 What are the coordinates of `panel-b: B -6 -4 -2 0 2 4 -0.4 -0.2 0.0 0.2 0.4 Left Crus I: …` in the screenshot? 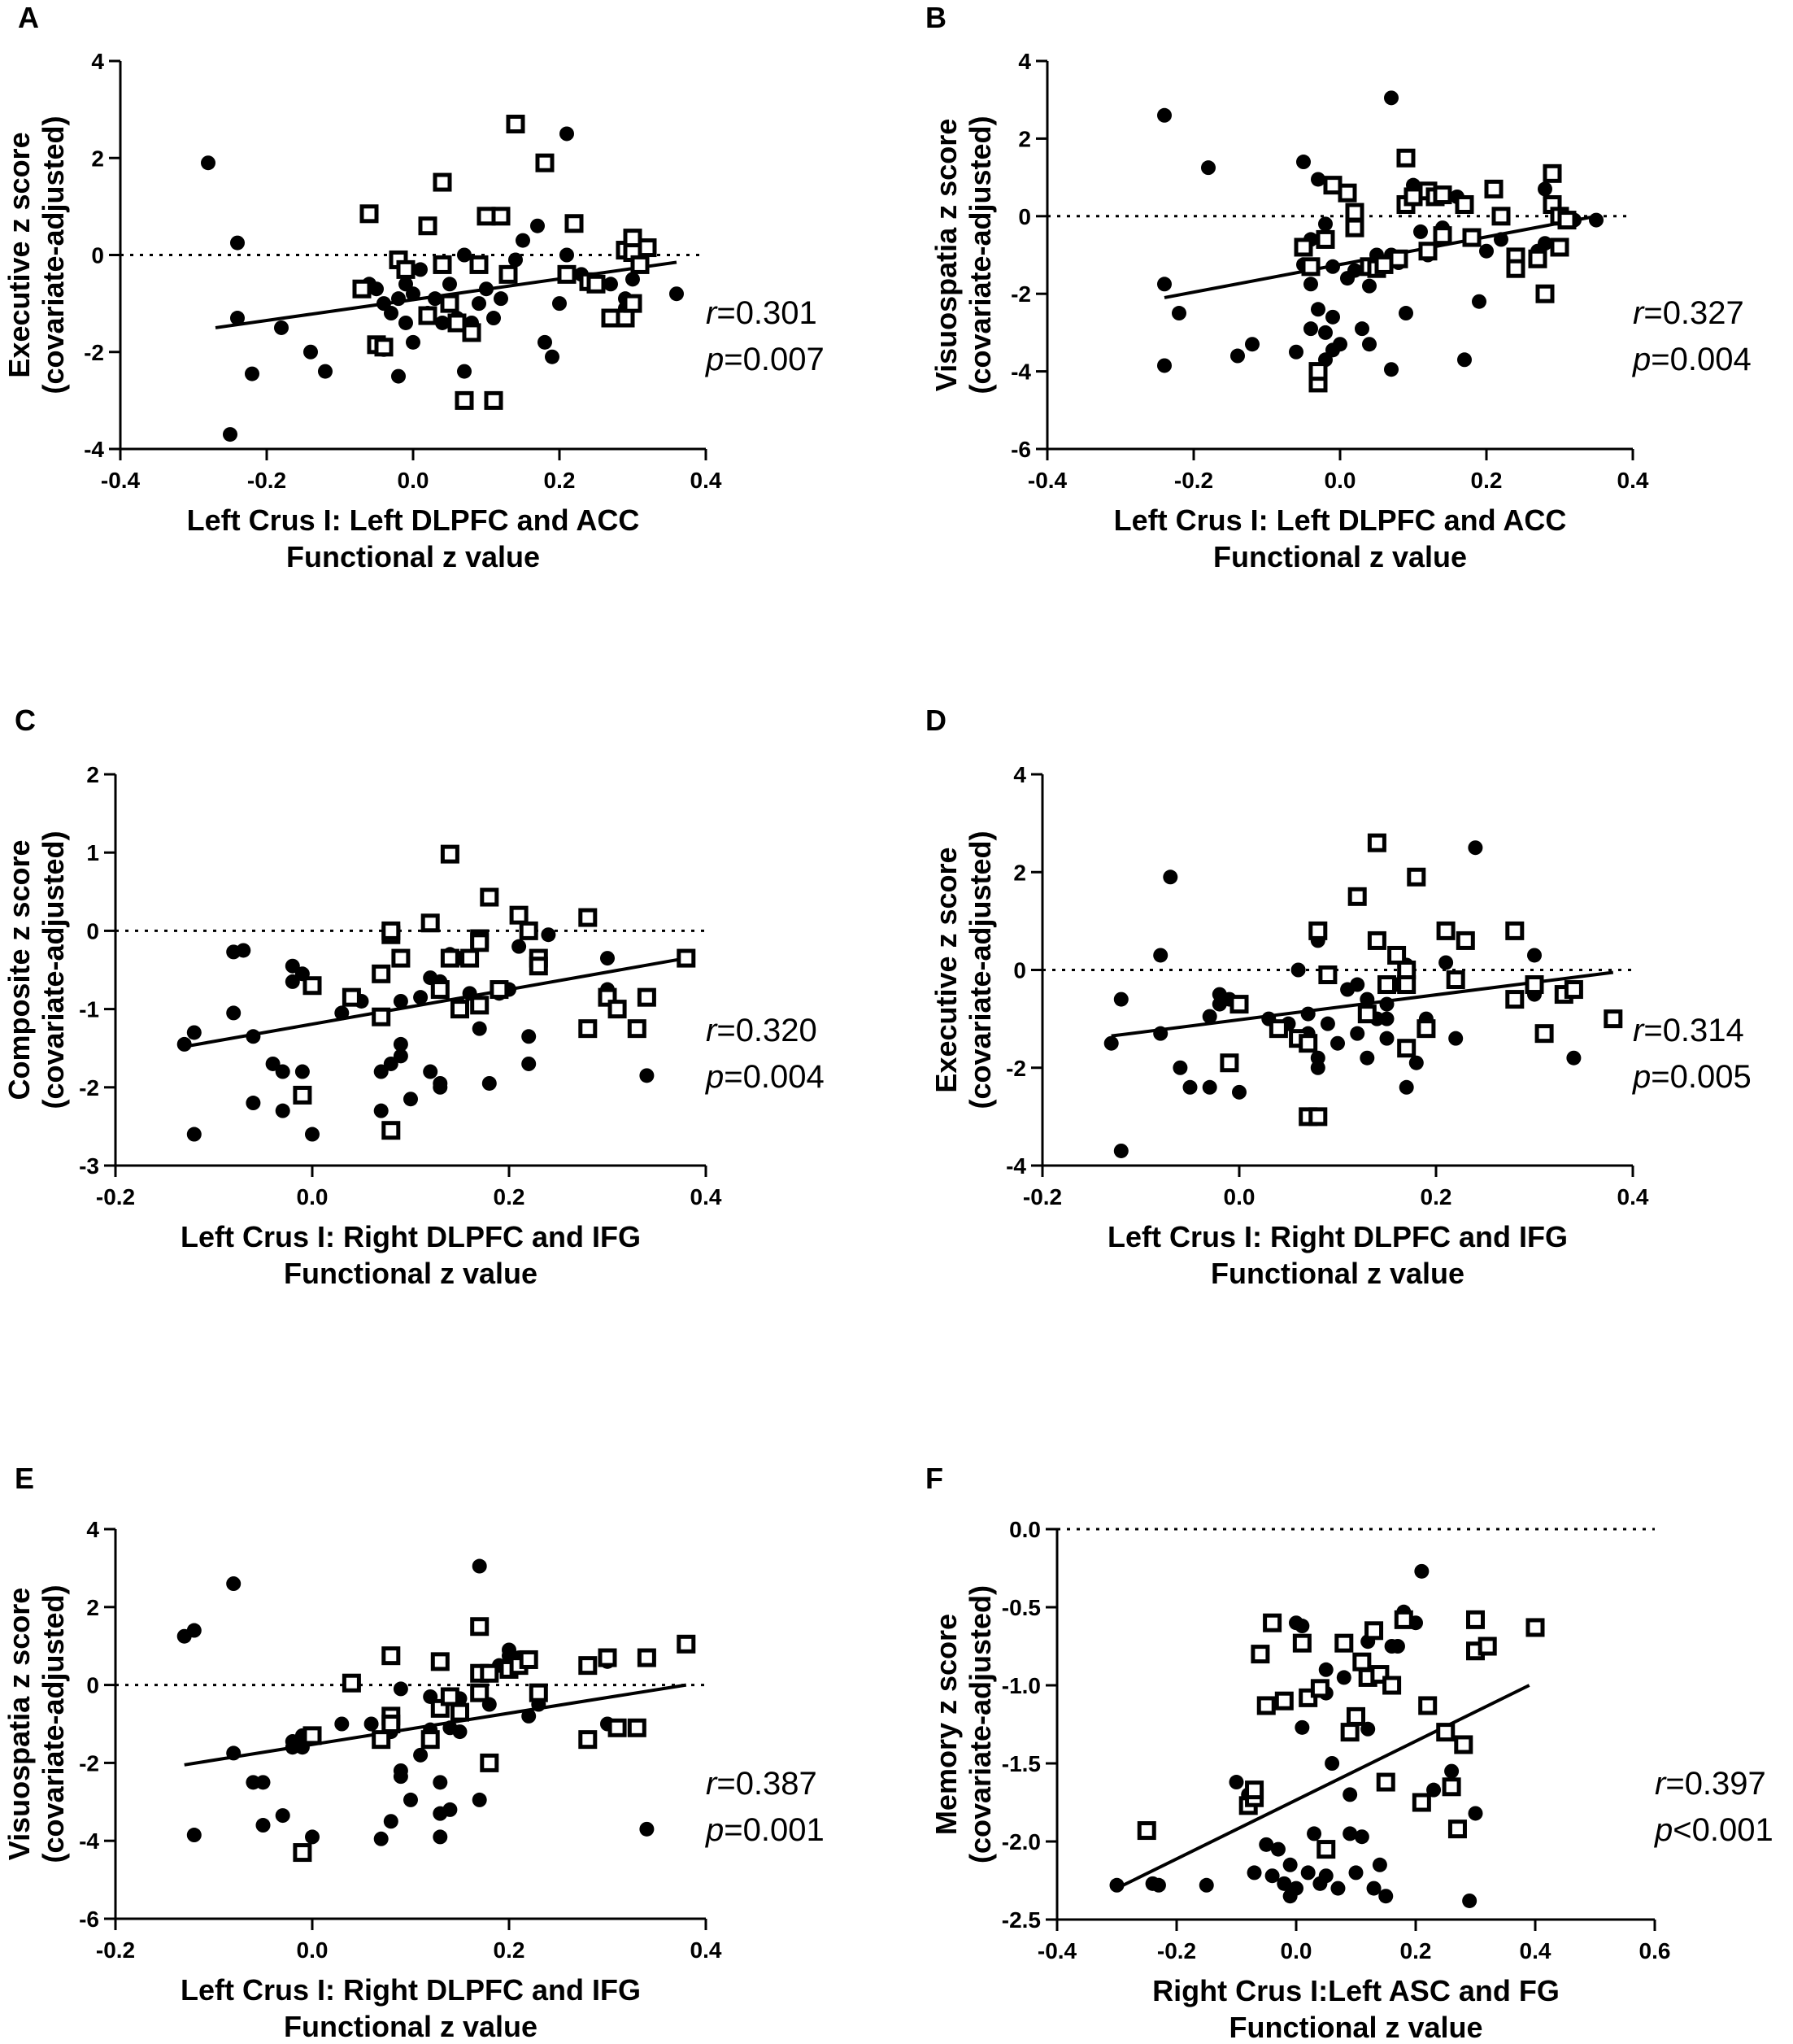 It's located at (1338, 287).